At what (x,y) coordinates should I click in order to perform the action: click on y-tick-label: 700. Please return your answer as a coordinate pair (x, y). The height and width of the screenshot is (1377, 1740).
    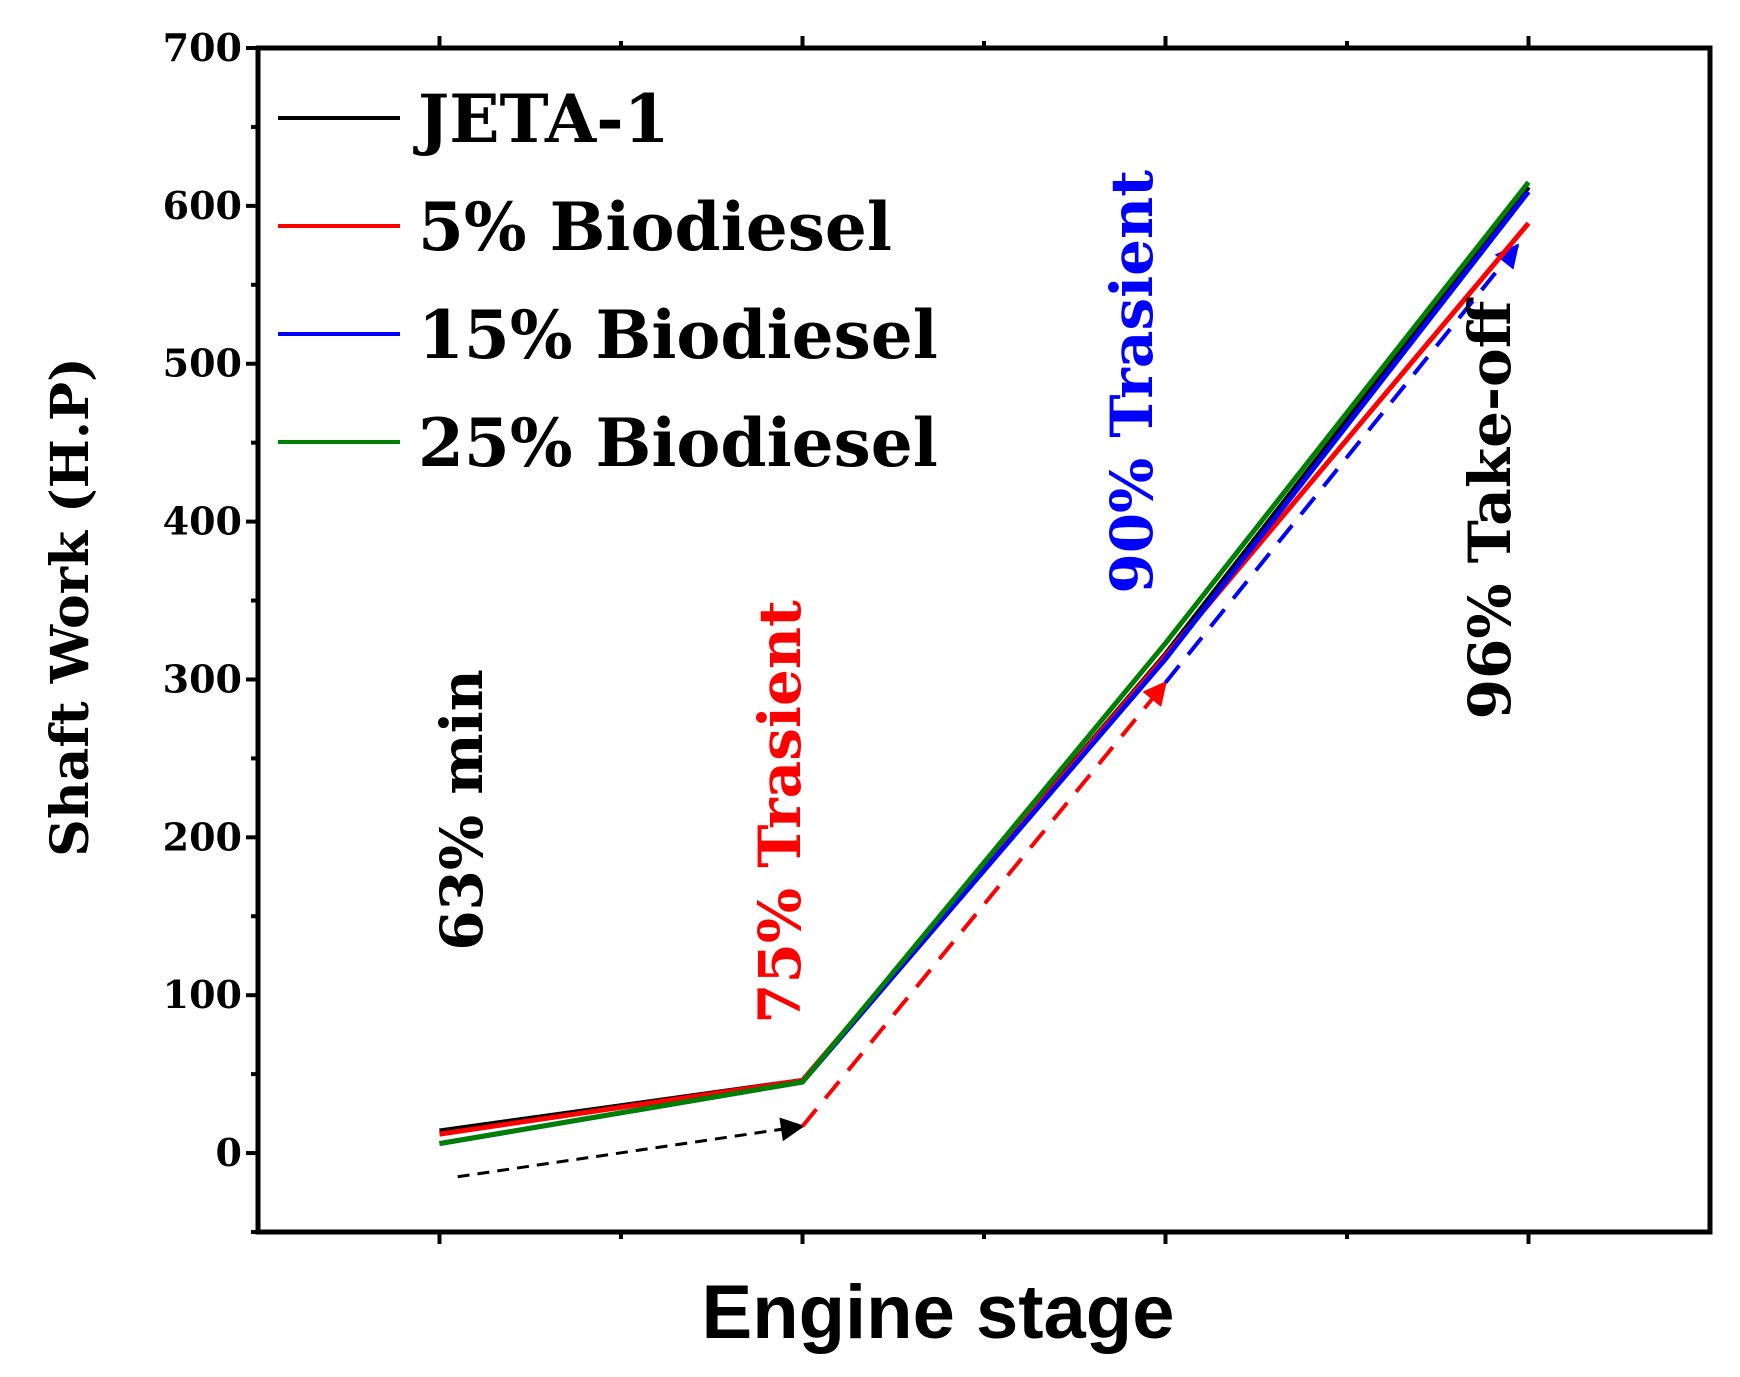
    Looking at the image, I should click on (202, 47).